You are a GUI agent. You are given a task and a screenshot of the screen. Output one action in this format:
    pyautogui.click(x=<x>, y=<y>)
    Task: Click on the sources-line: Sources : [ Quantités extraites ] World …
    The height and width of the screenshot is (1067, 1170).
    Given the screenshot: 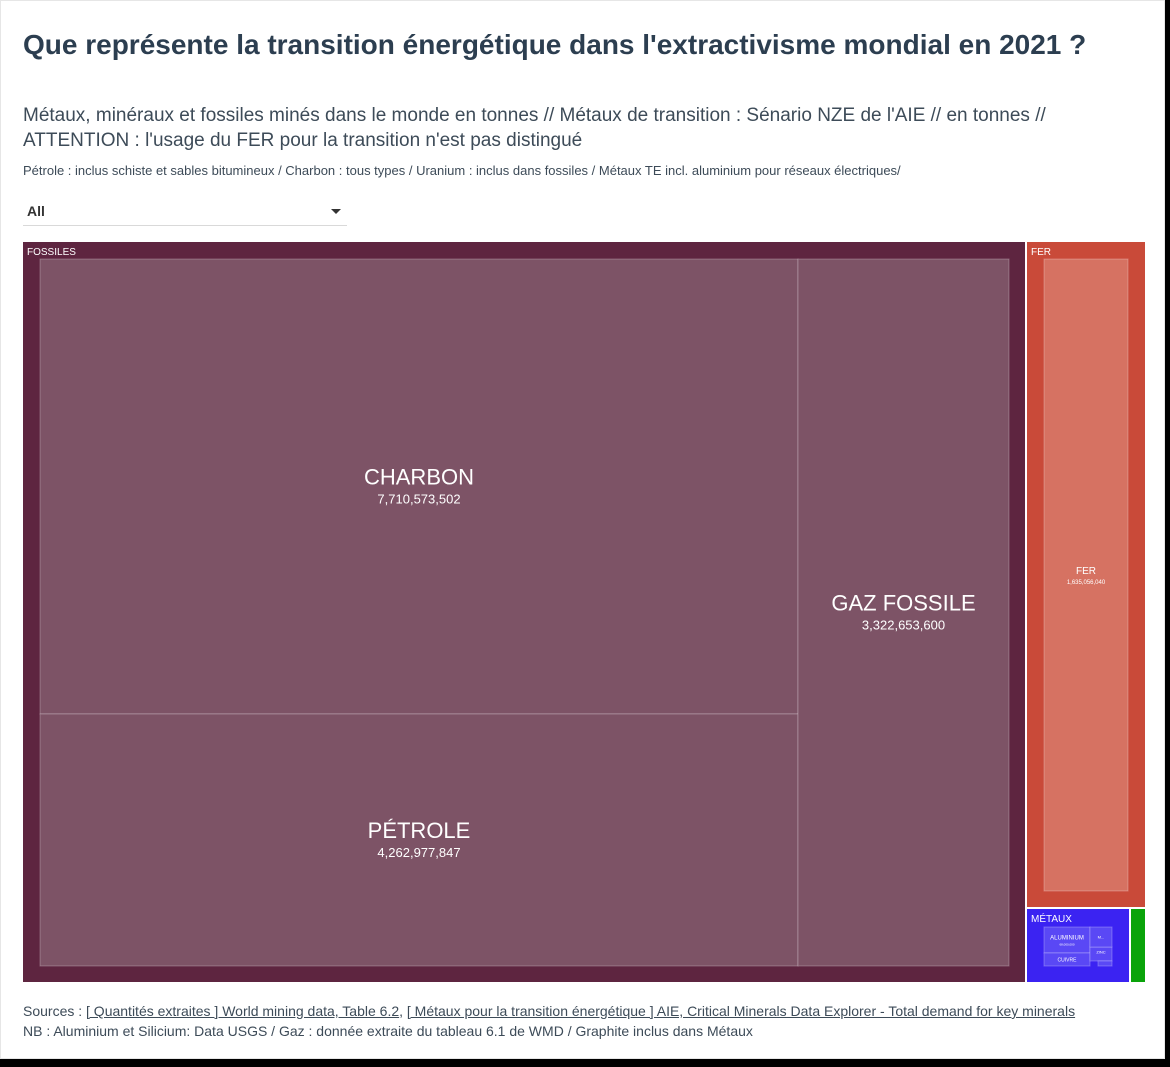 What is the action you would take?
    pyautogui.click(x=588, y=1011)
    